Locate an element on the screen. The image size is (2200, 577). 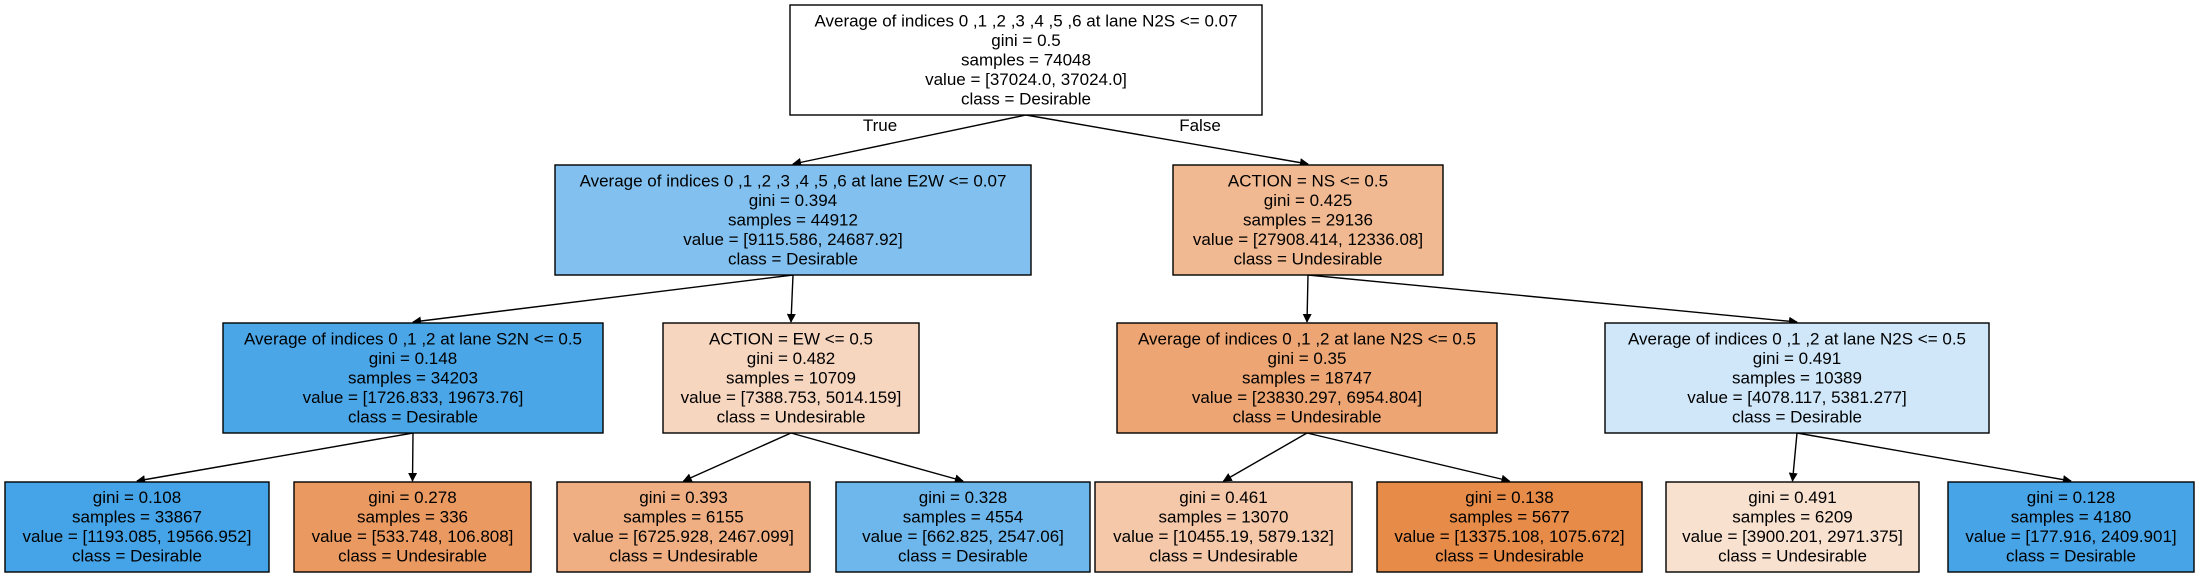
node-text-line: gini = 0.128 is located at coordinates (2071, 497).